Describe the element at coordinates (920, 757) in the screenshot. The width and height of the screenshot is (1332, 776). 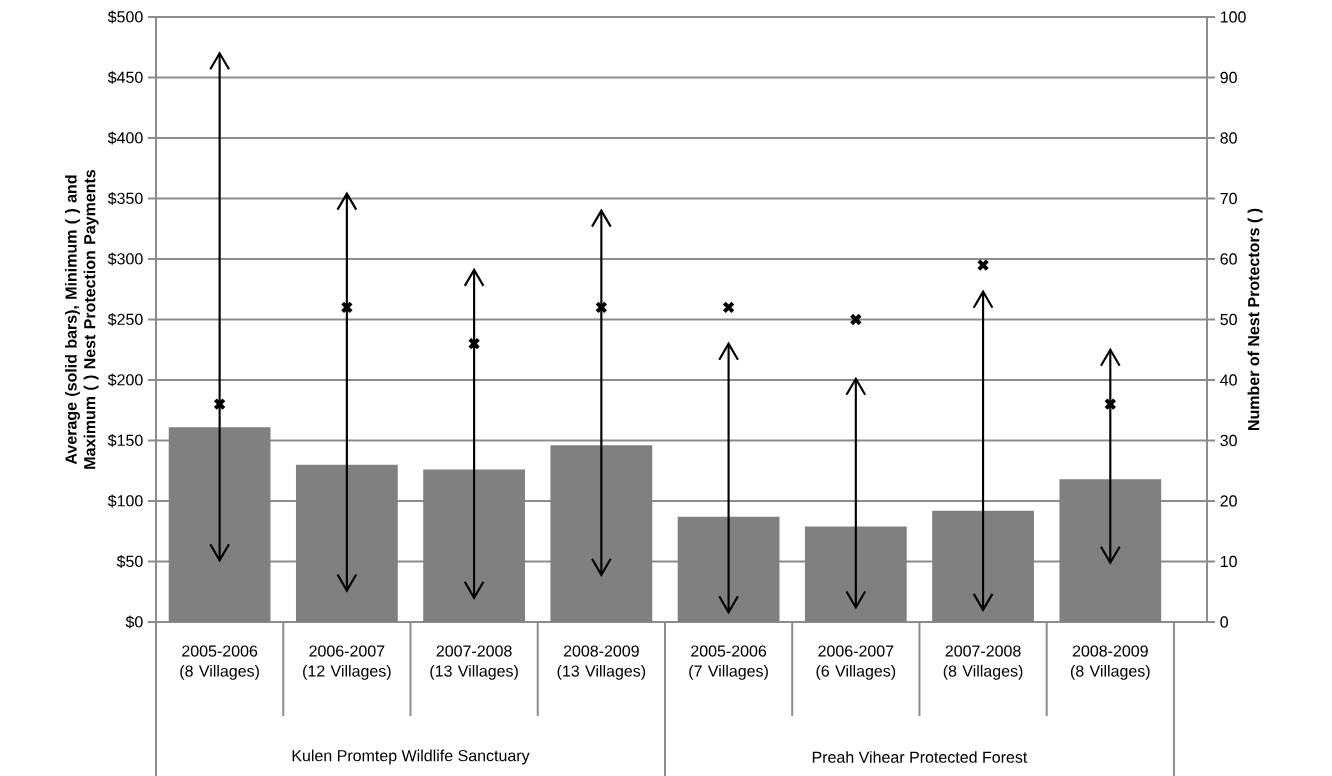
I see `text: Preah Vihear Protected Forest` at that location.